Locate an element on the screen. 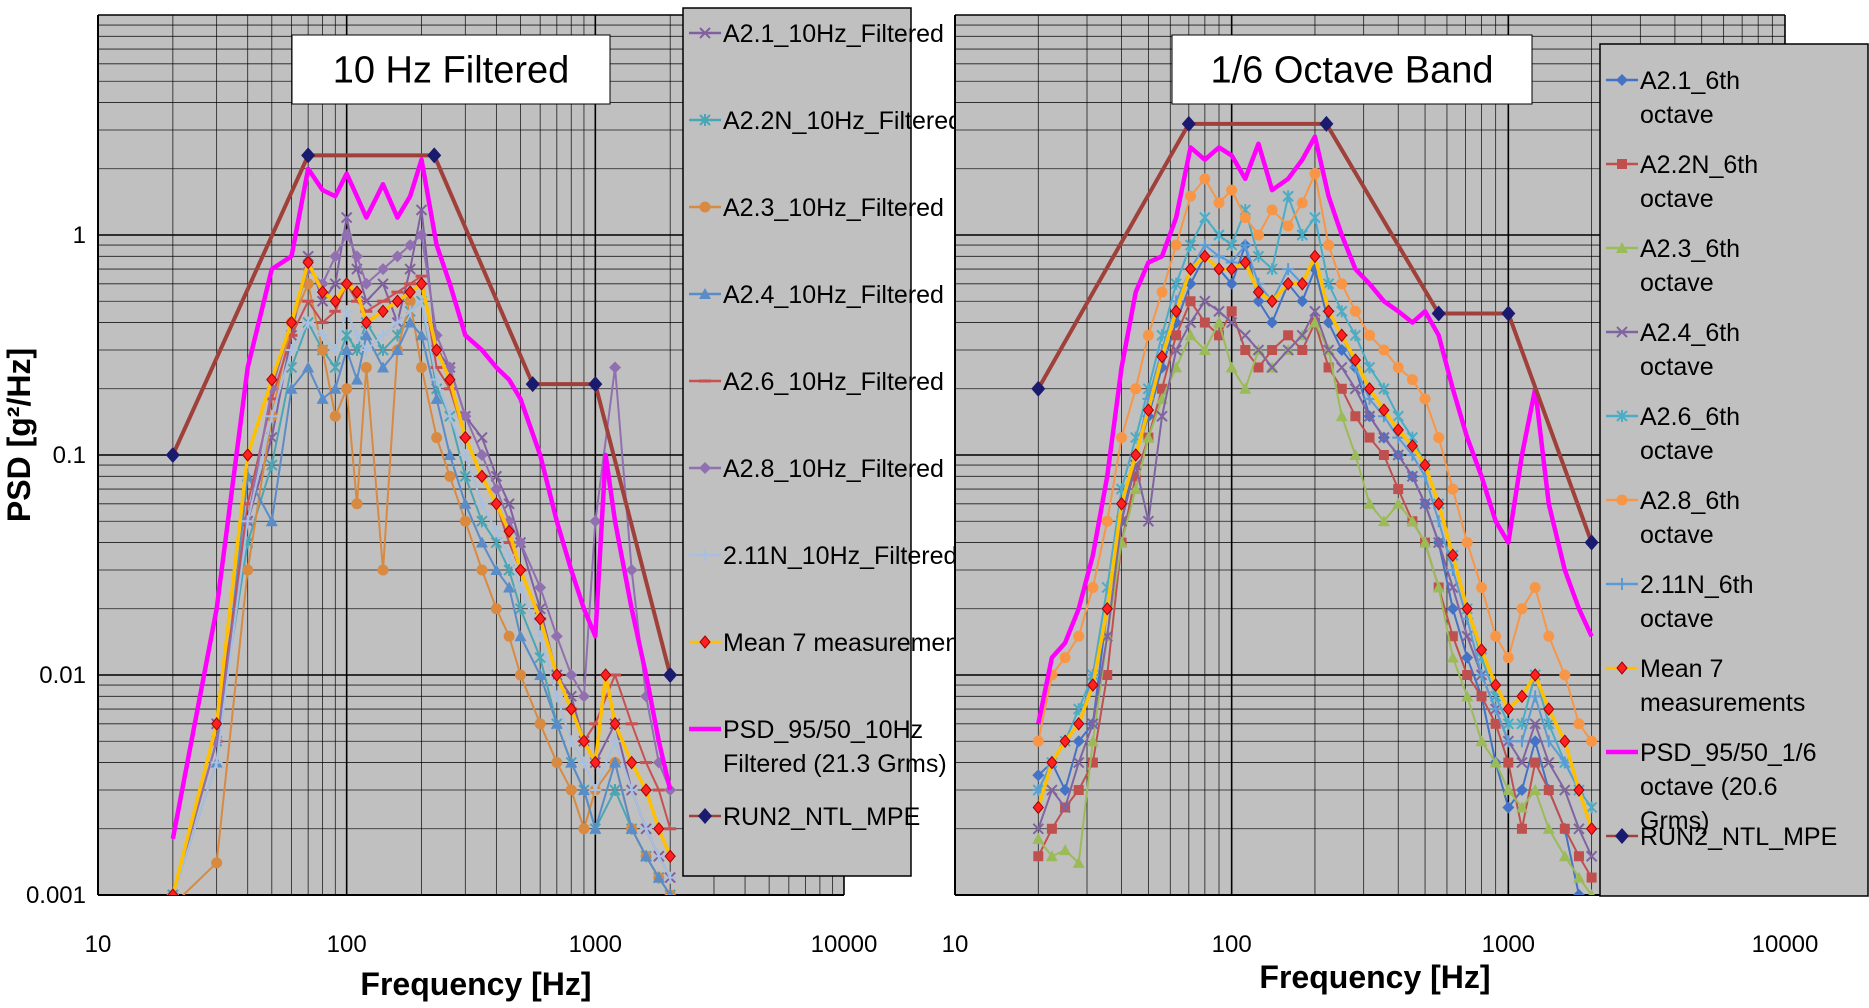 The image size is (1869, 1008). legend-item: Mean 7 measurements is located at coordinates (834, 643).